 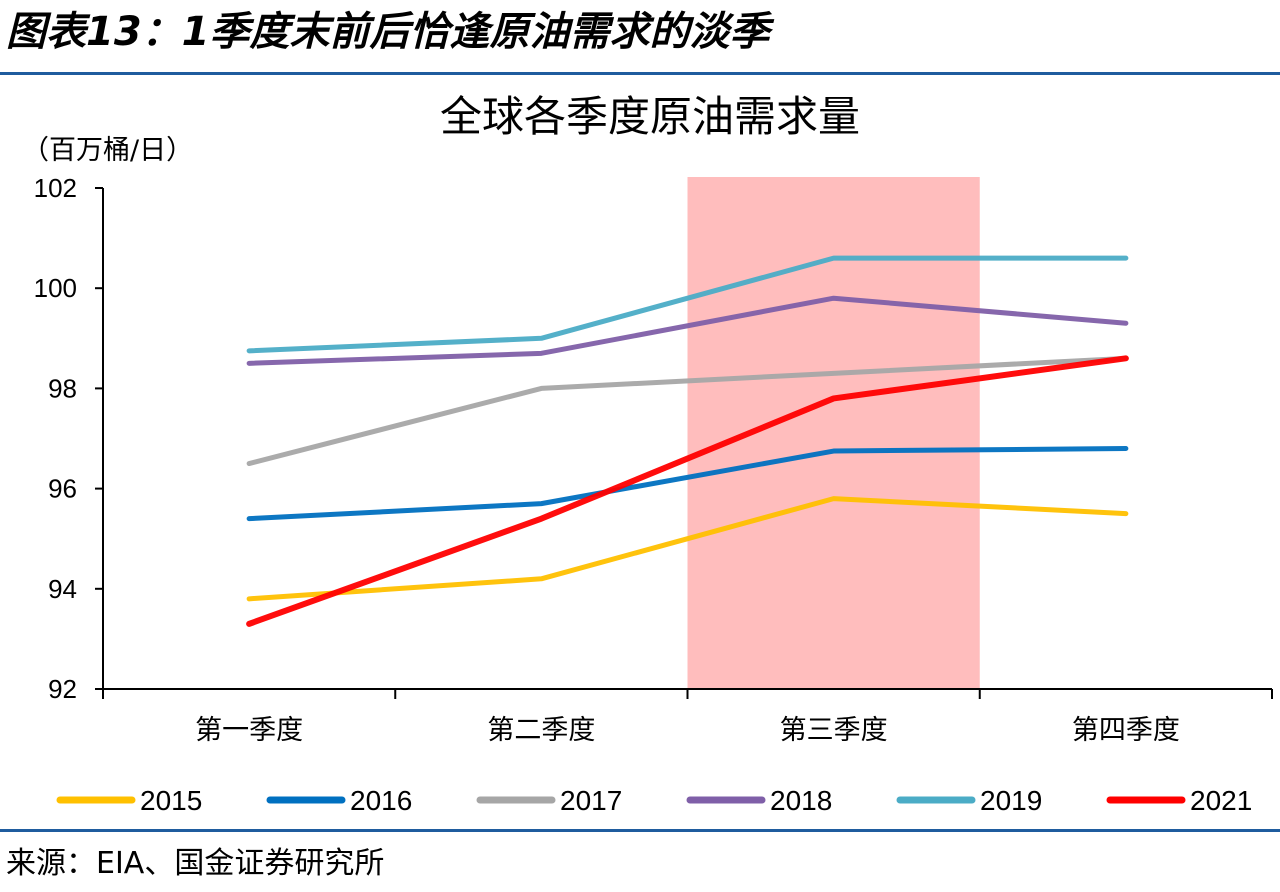 I want to click on y-tick-label: 98, so click(x=62, y=388).